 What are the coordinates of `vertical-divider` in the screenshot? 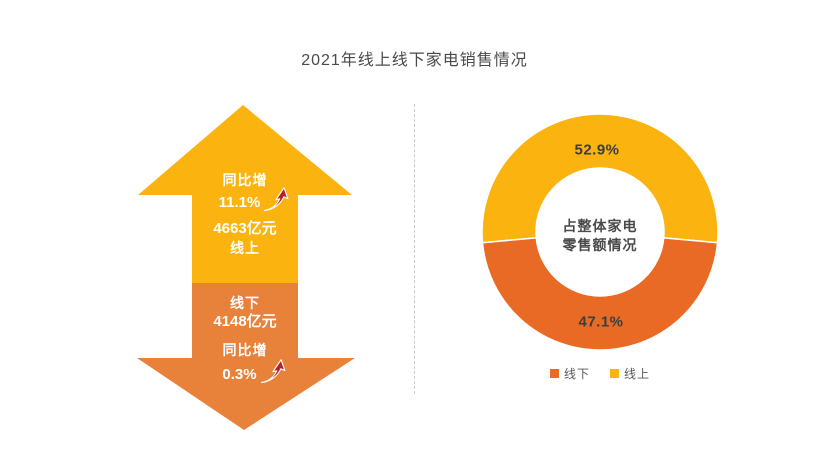 It's located at (414, 249).